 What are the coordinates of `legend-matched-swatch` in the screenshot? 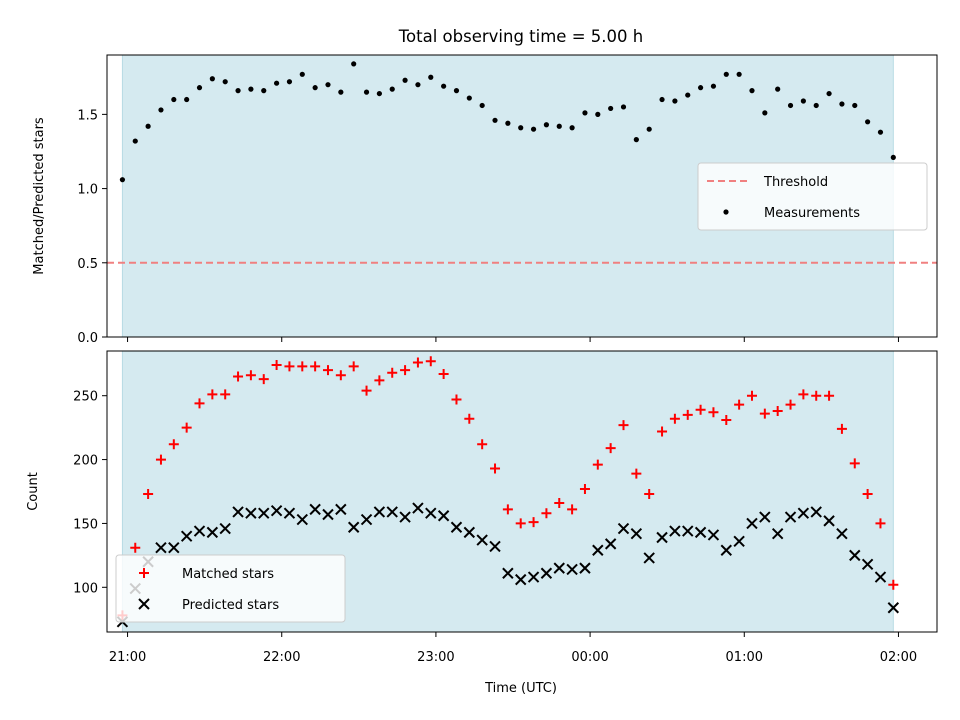 It's located at (144, 573).